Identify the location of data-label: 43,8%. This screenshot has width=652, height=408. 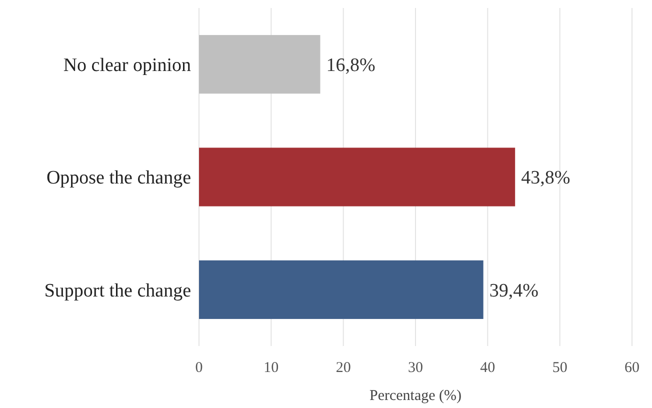
(545, 178).